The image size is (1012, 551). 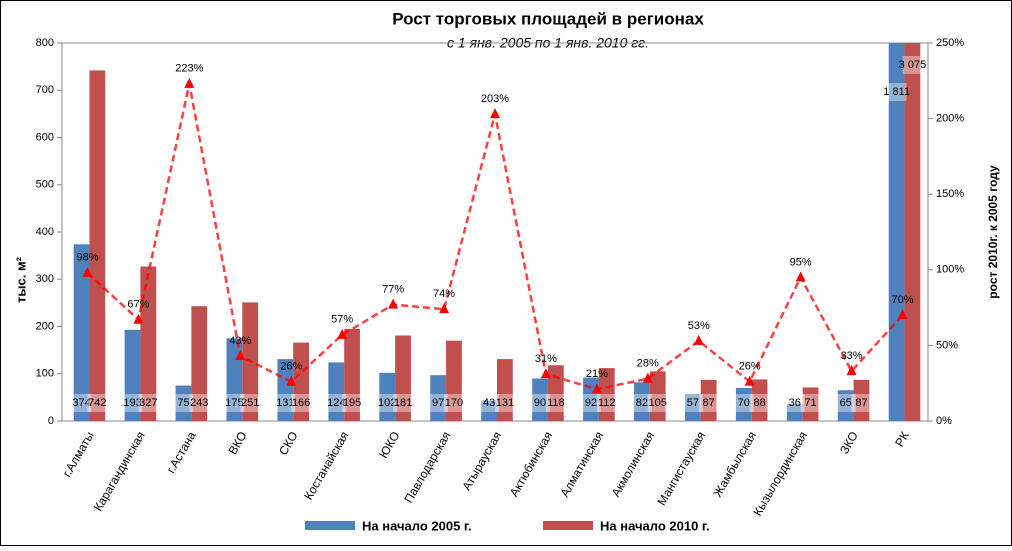 What do you see at coordinates (801, 262) in the screenshot?
I see `growth-label: 95%` at bounding box center [801, 262].